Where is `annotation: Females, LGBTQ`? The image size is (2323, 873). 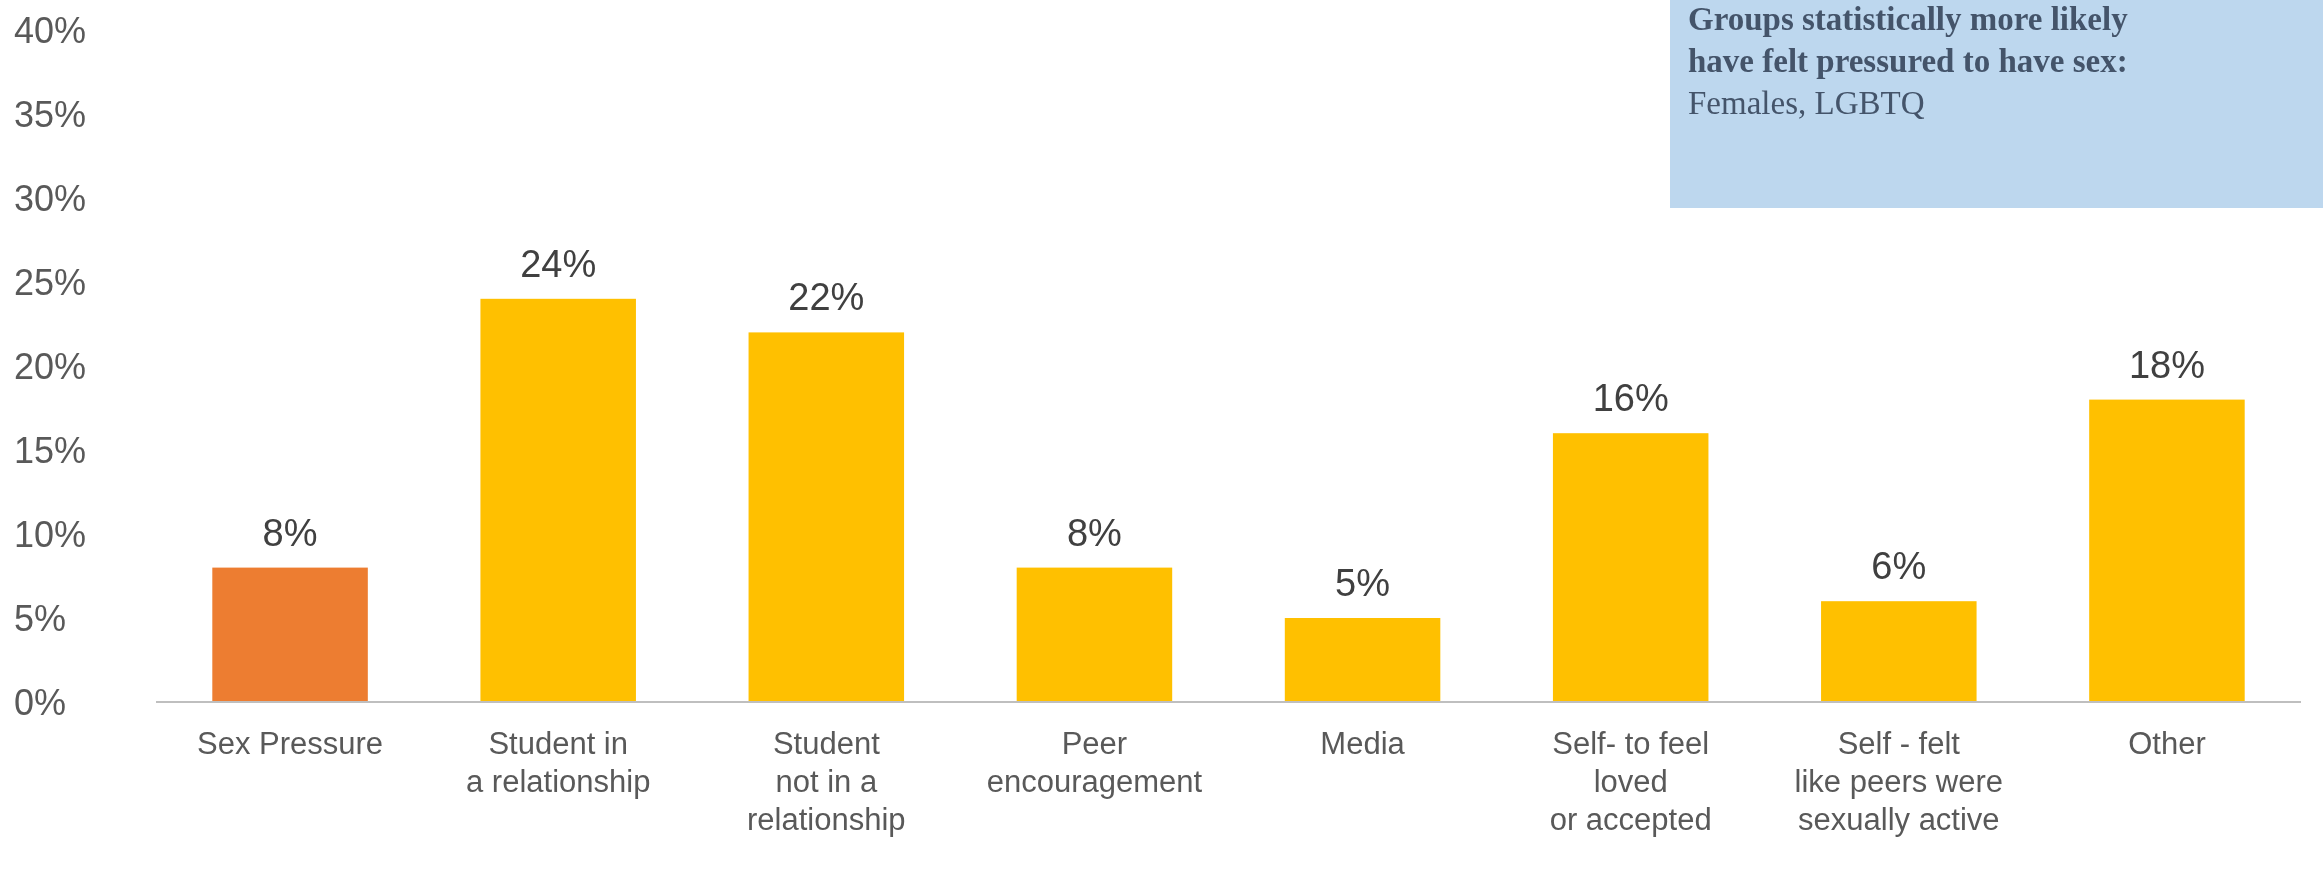
annotation: Females, LGBTQ is located at coordinates (1806, 103).